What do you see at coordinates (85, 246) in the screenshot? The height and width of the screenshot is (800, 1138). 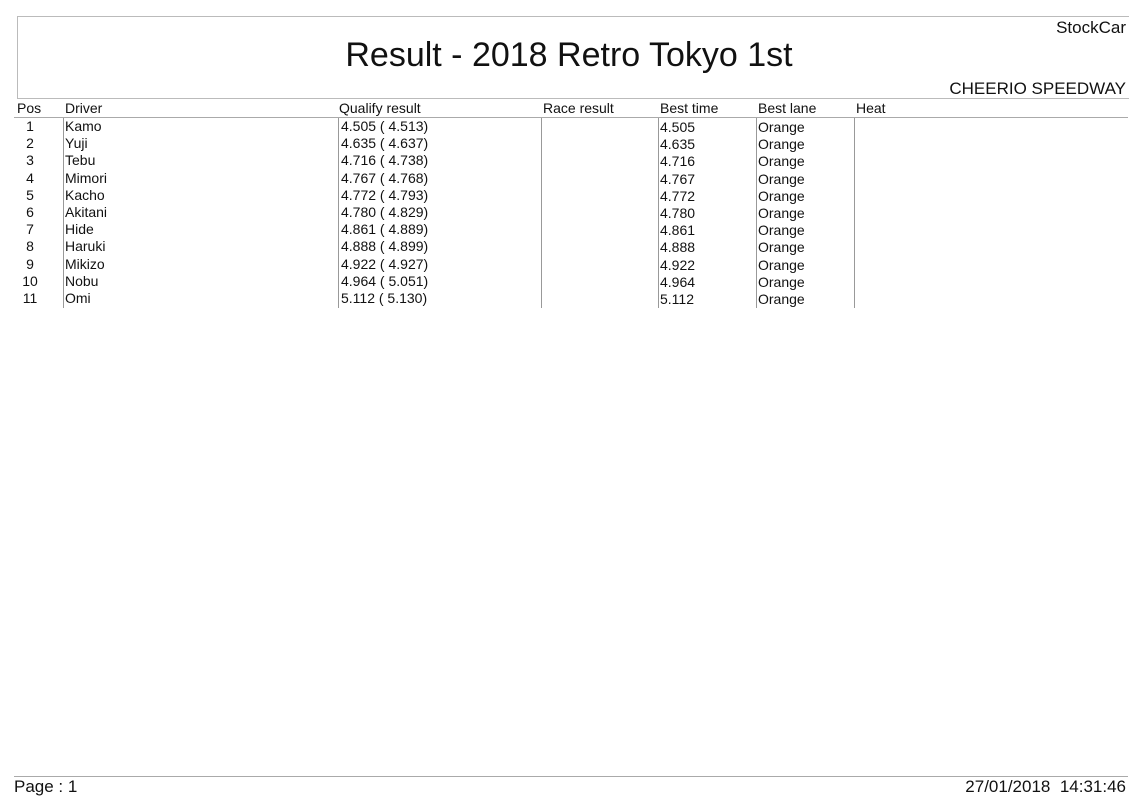 I see `cell-driver: Haruki` at bounding box center [85, 246].